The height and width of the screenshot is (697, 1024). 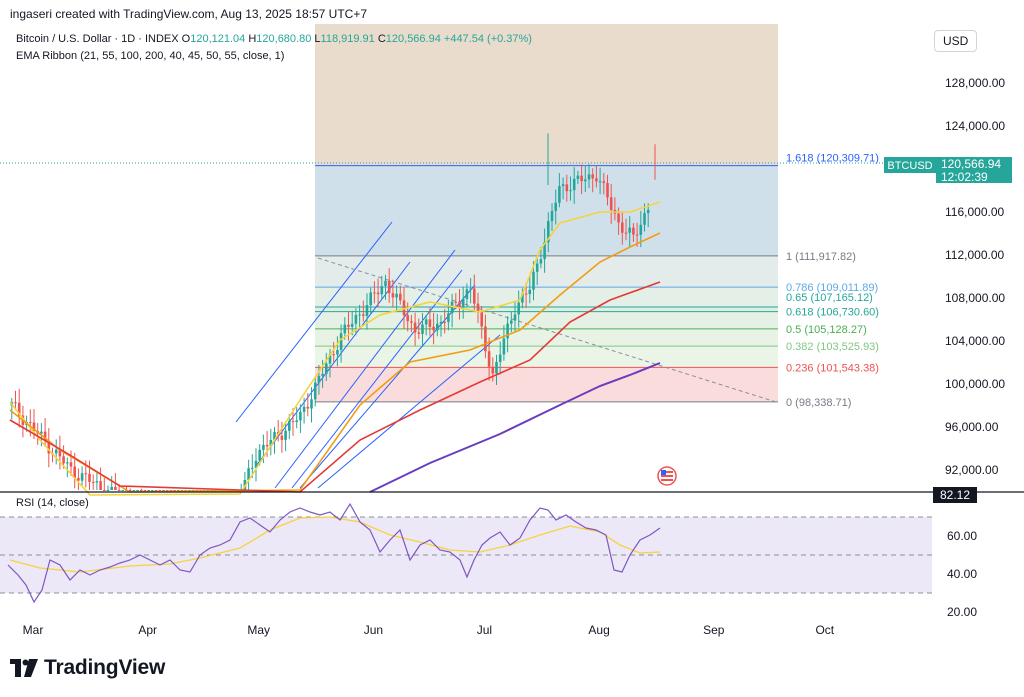 I want to click on fib-label-0: 0 (98,338.71), so click(x=818, y=403).